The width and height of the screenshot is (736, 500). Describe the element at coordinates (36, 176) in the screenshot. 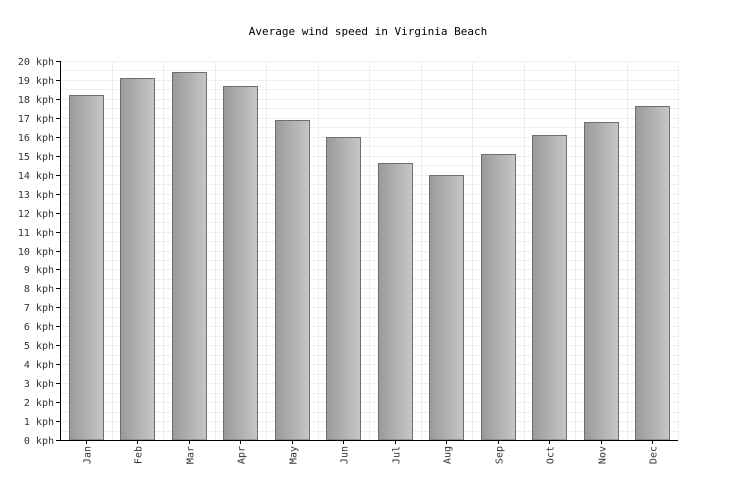

I see `y-tick-label: 14 kph` at that location.